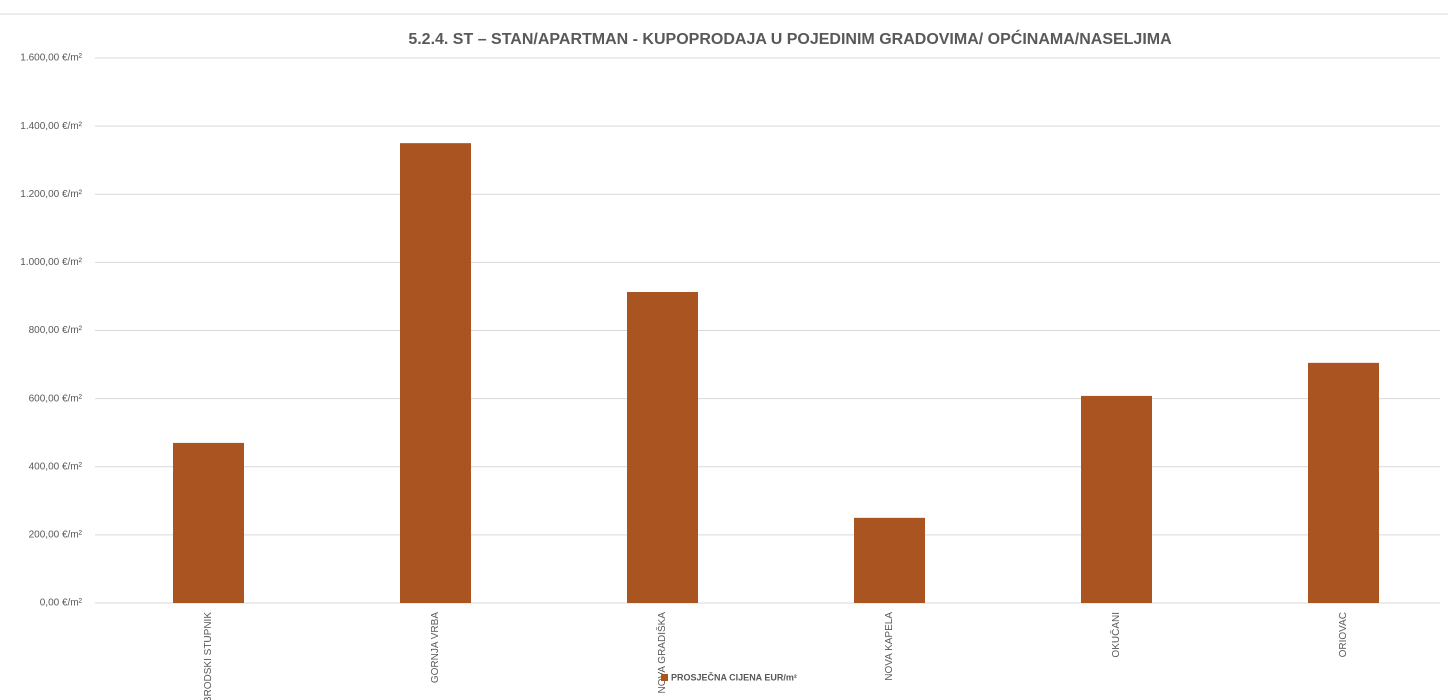 This screenshot has width=1448, height=700. What do you see at coordinates (661, 653) in the screenshot?
I see `x-tick-label: NOVA GRADIŠKA` at bounding box center [661, 653].